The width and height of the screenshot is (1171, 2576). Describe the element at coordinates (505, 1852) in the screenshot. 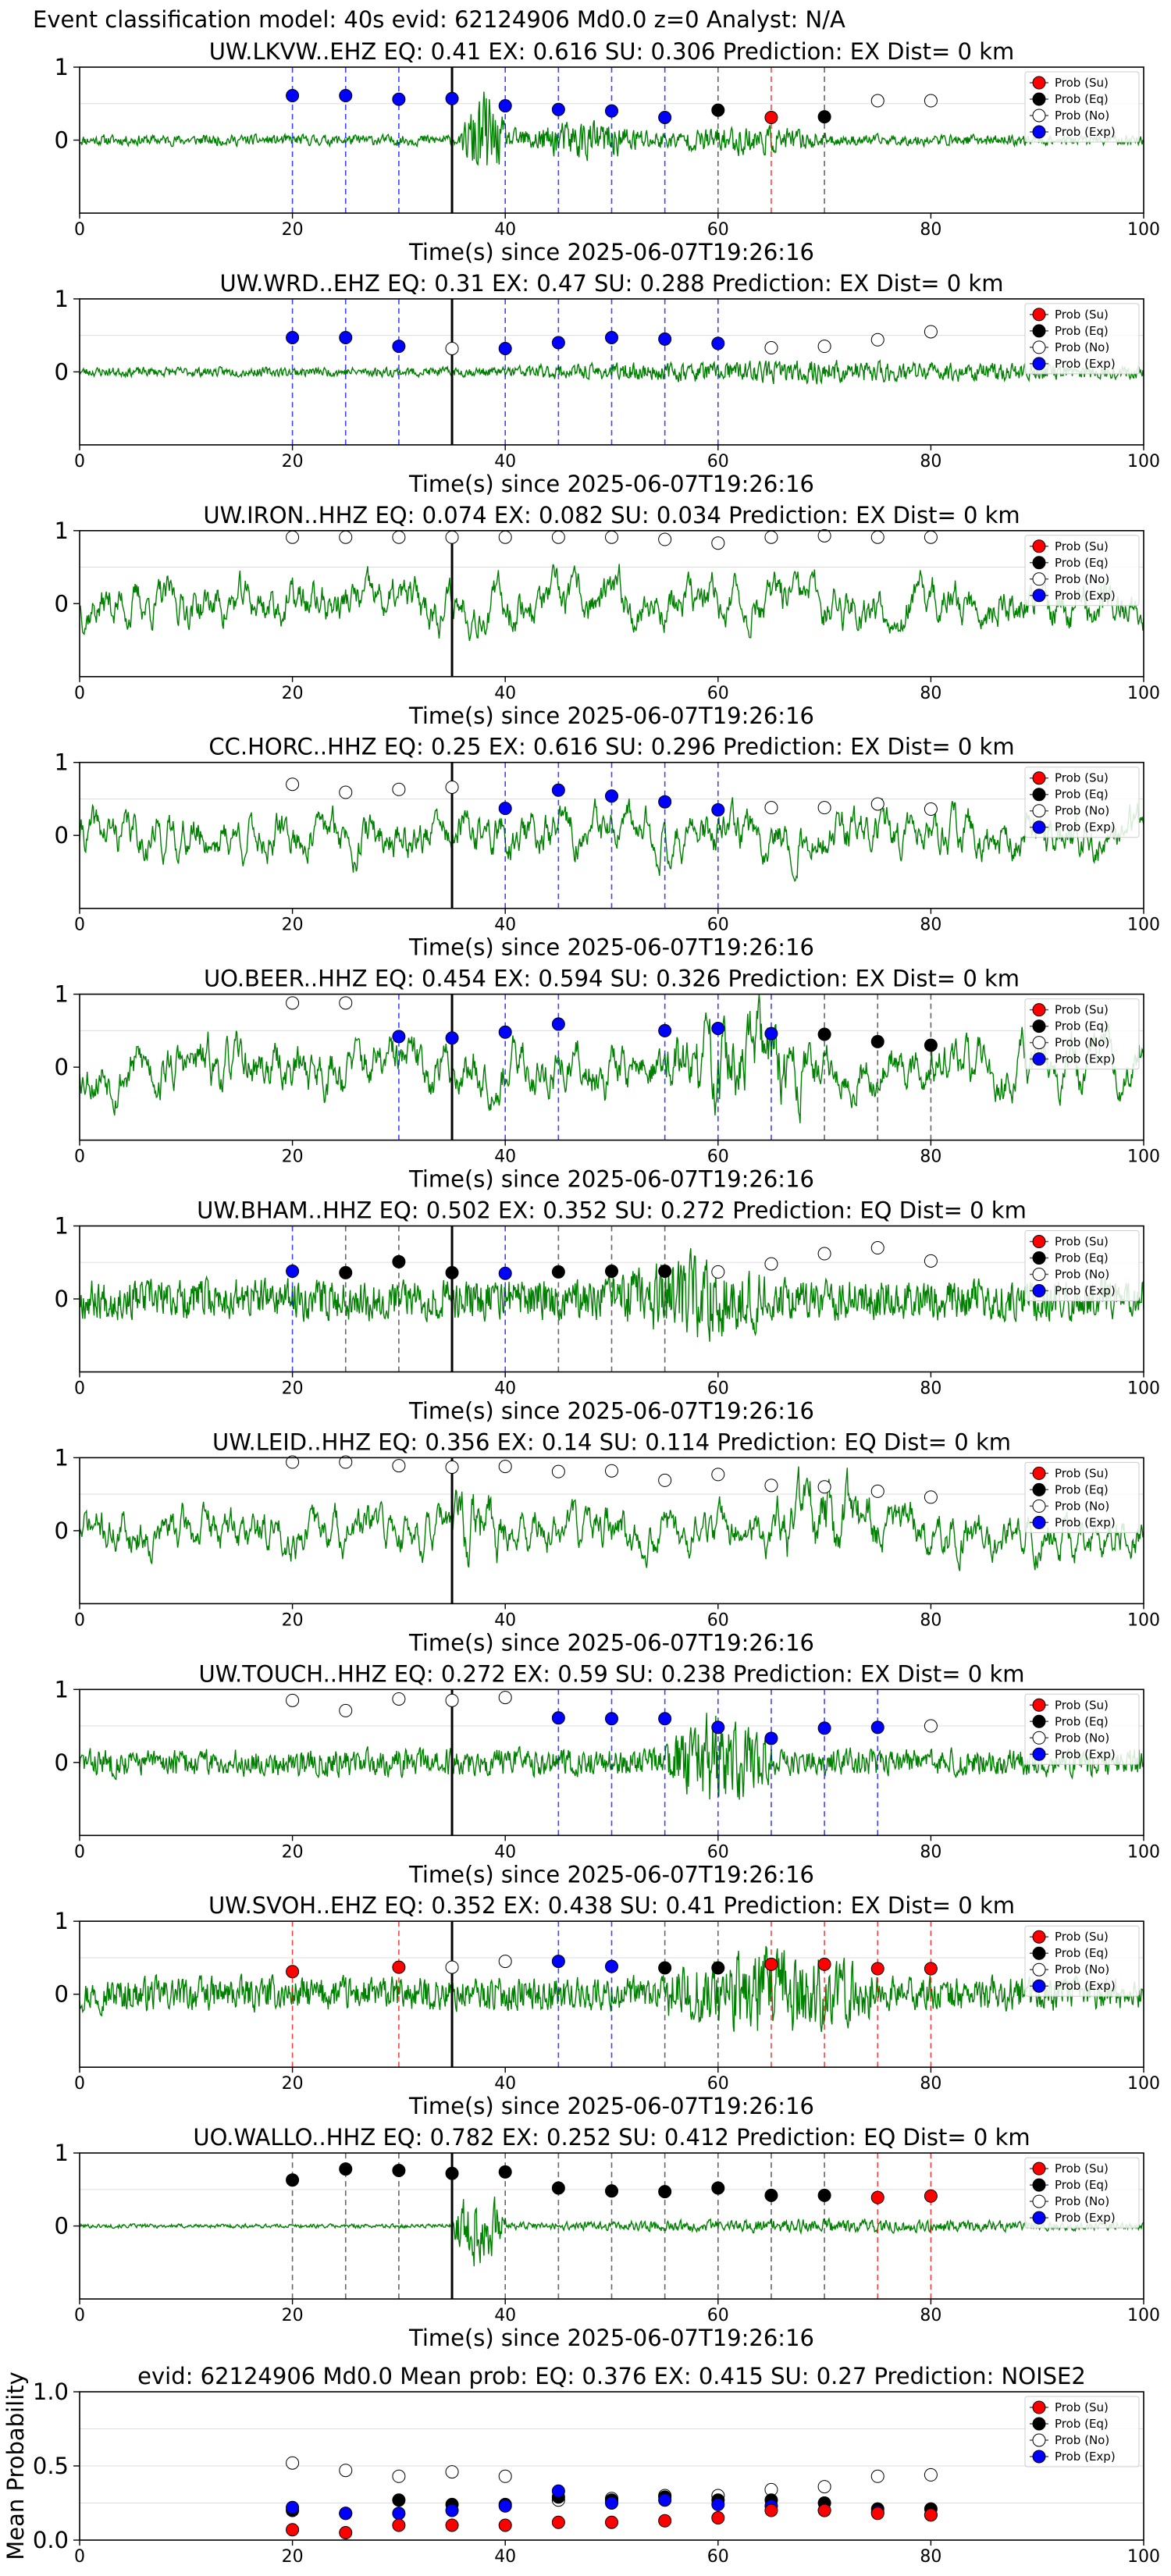

I see `x-tick-label: 40` at that location.